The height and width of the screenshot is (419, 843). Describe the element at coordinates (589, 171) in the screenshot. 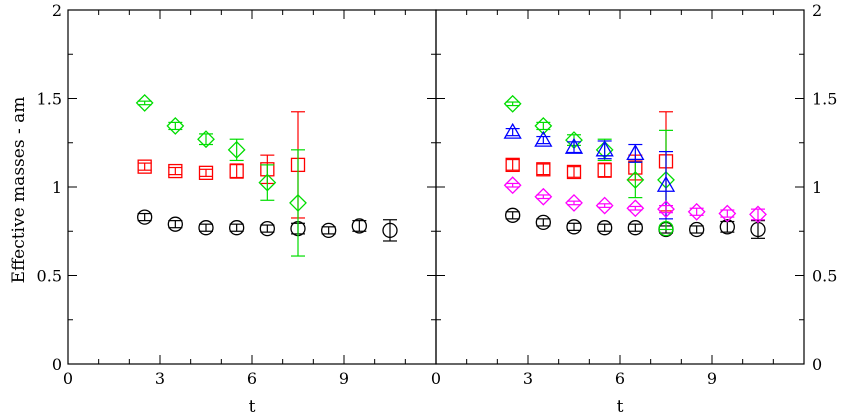

I see `series-triangle` at that location.